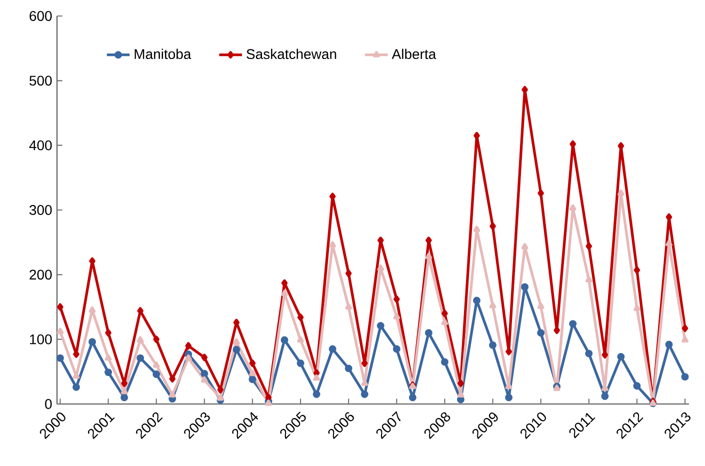  I want to click on y-tick-label: 0, so click(48, 404).